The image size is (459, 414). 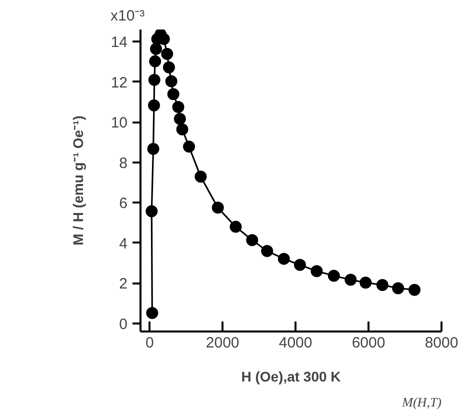 What do you see at coordinates (149, 343) in the screenshot?
I see `x-tick-label: 0` at bounding box center [149, 343].